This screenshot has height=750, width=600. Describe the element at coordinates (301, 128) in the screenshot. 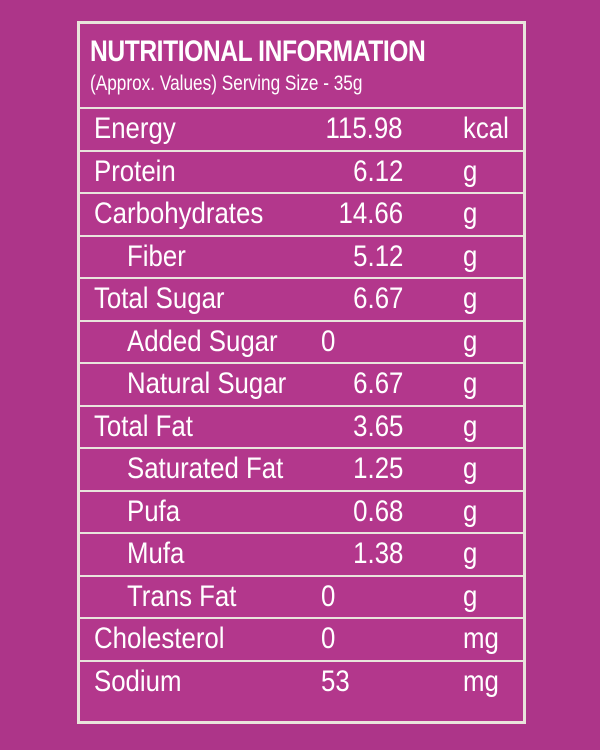

I see `nutrient-row: Energy 115.98 kcal` at that location.